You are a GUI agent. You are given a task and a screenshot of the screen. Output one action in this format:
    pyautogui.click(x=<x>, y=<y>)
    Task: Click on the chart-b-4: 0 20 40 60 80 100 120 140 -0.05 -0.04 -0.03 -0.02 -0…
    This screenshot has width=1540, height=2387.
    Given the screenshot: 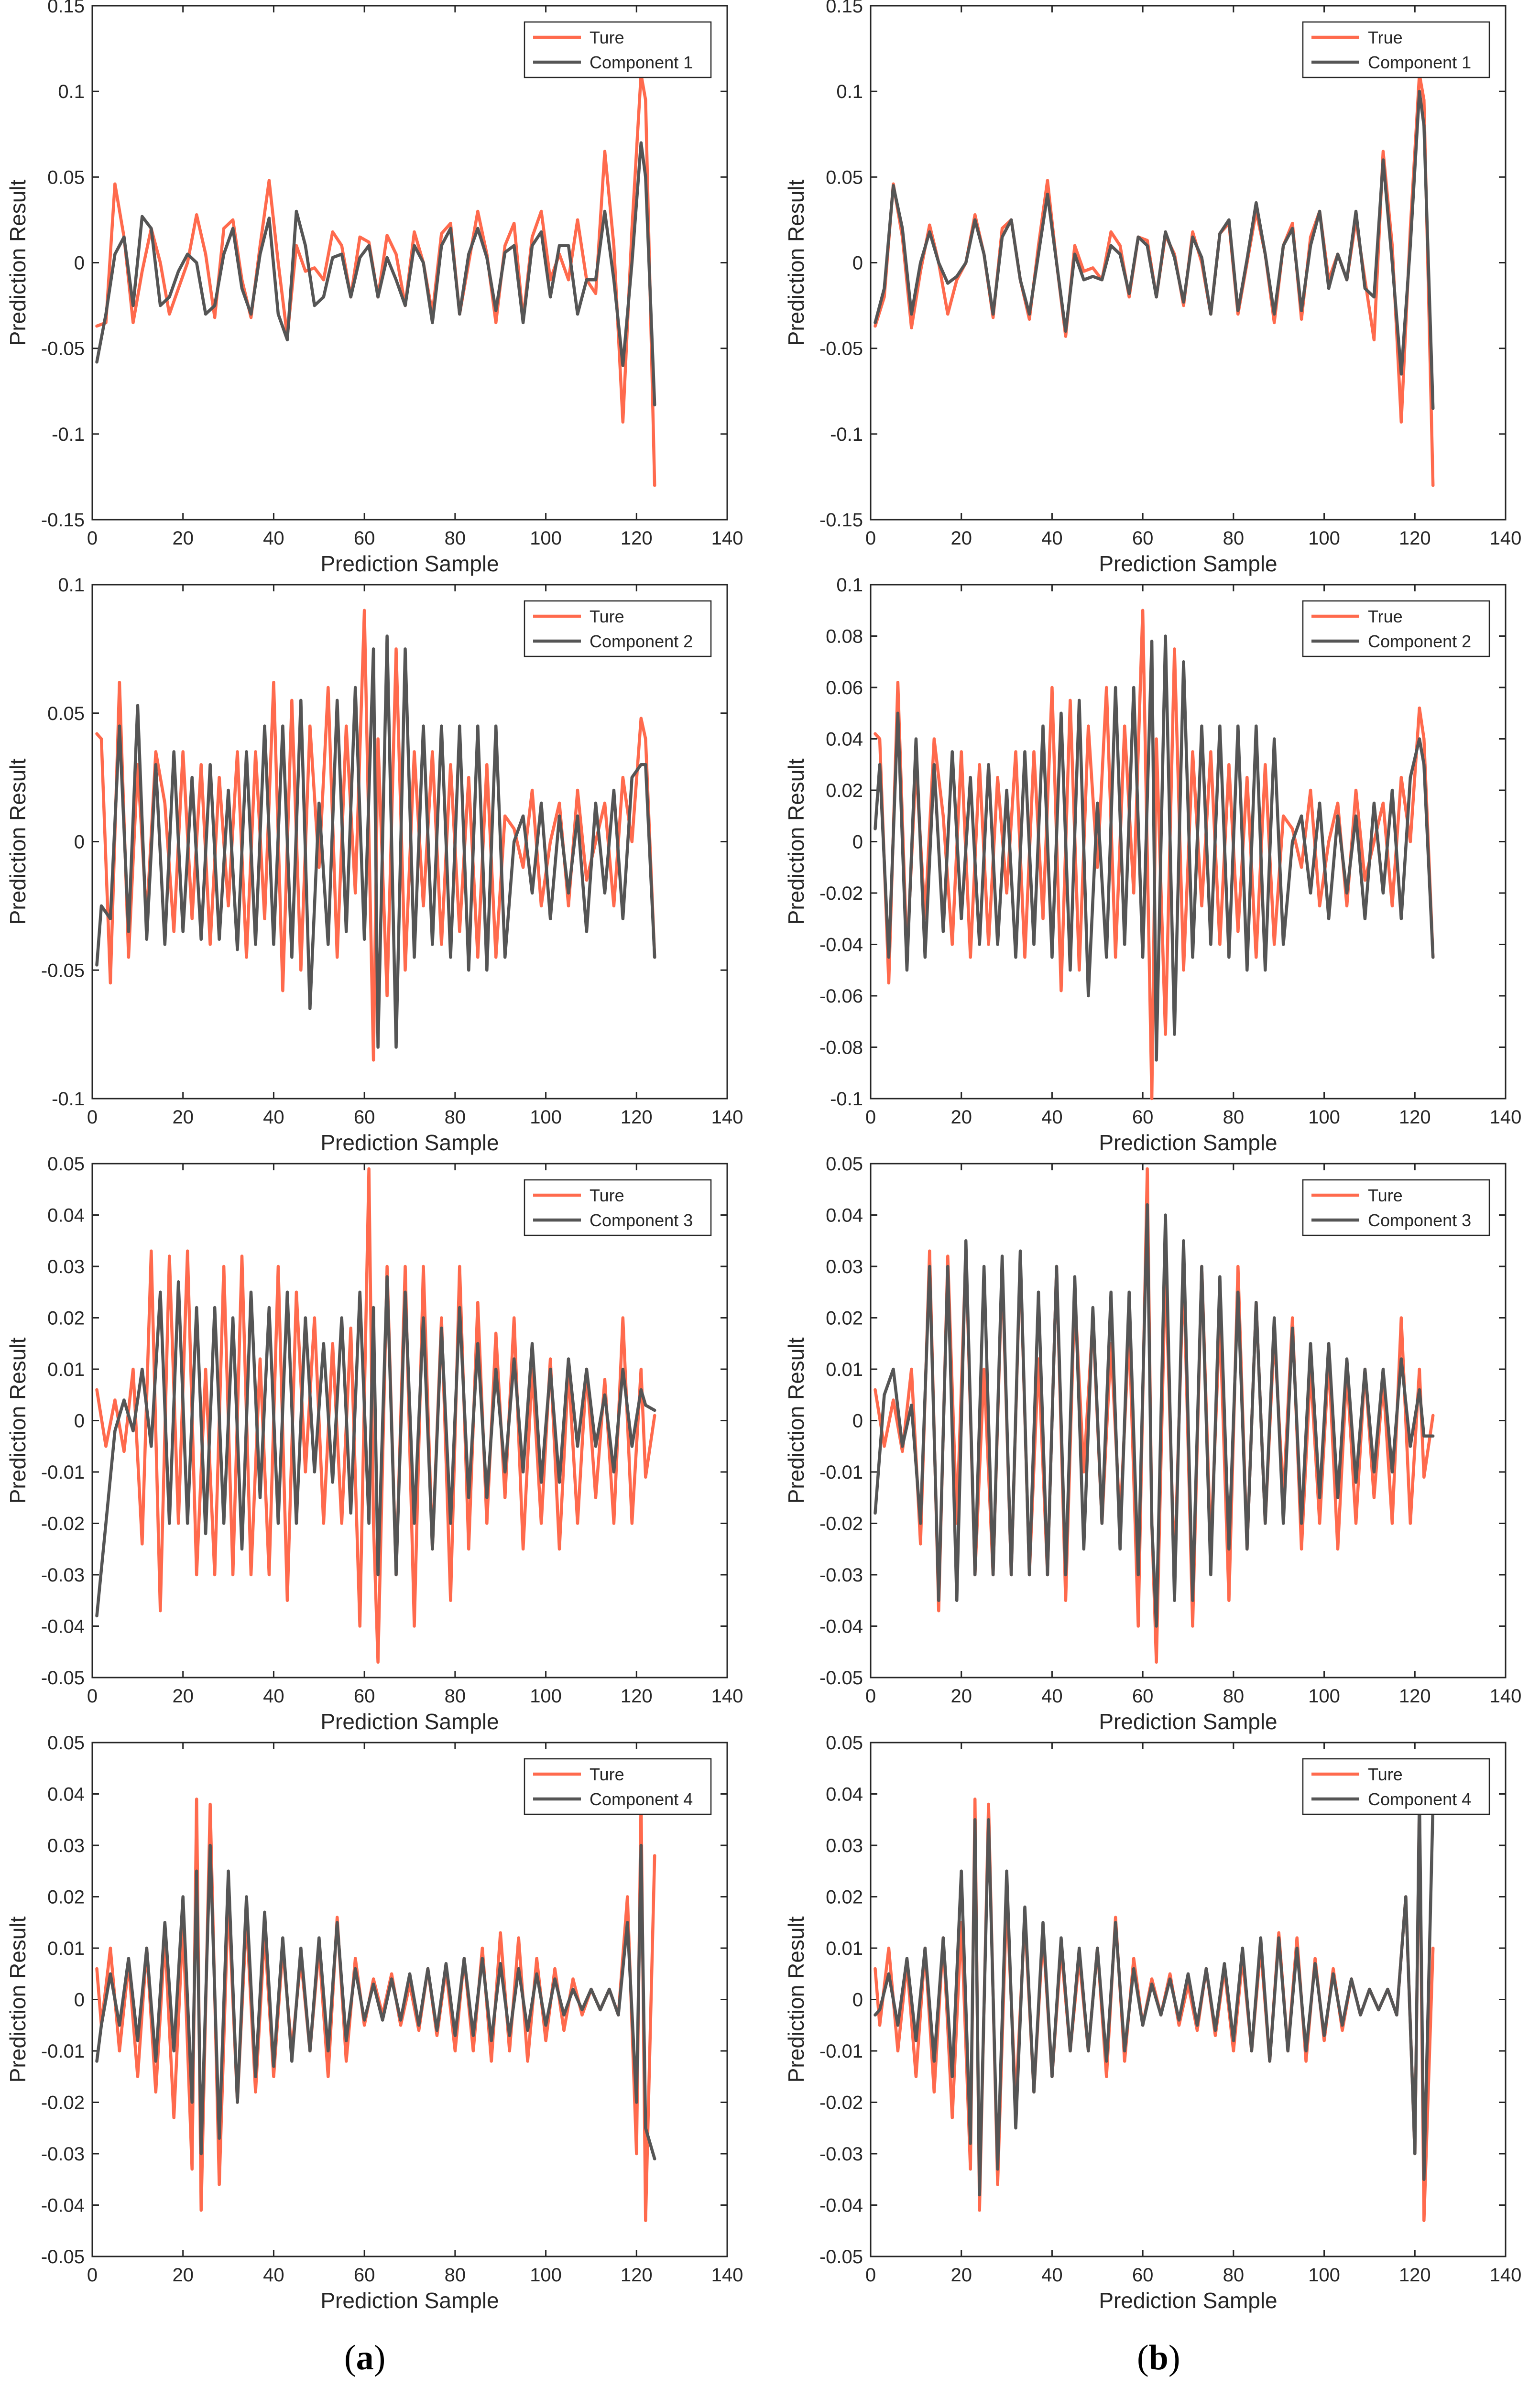 What is the action you would take?
    pyautogui.click(x=1152, y=2023)
    